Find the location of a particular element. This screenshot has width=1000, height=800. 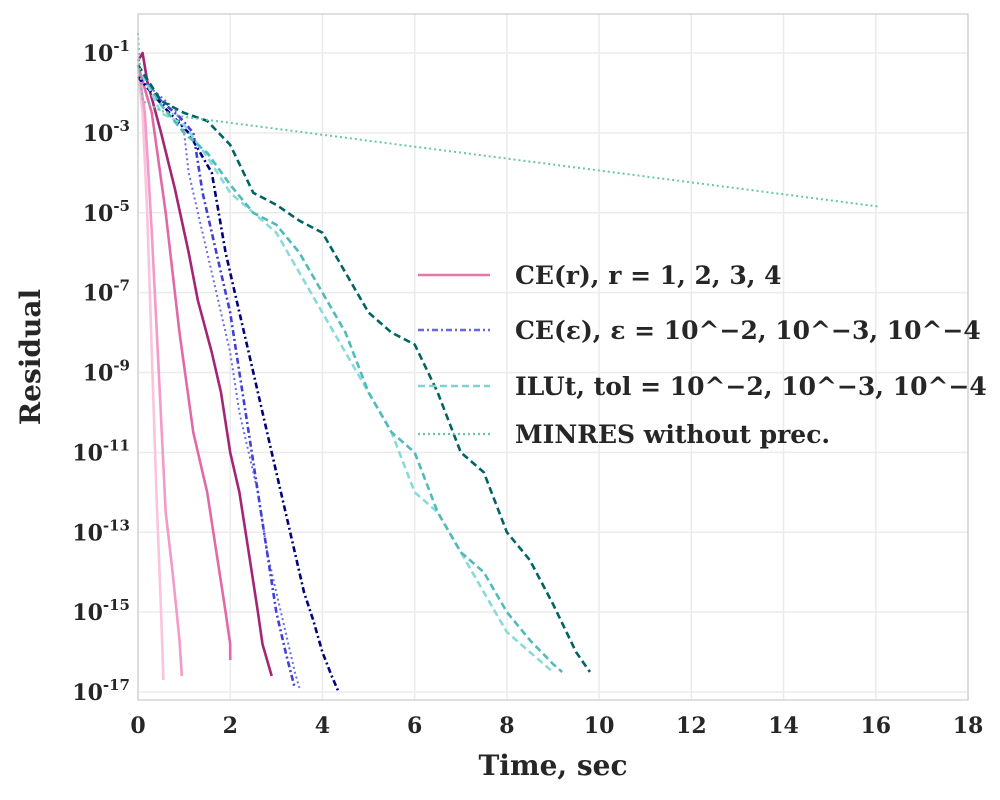

legend-label-ilut: ILUt, tol = 10^−2, 10^−3, 10^−4 is located at coordinates (751, 386).